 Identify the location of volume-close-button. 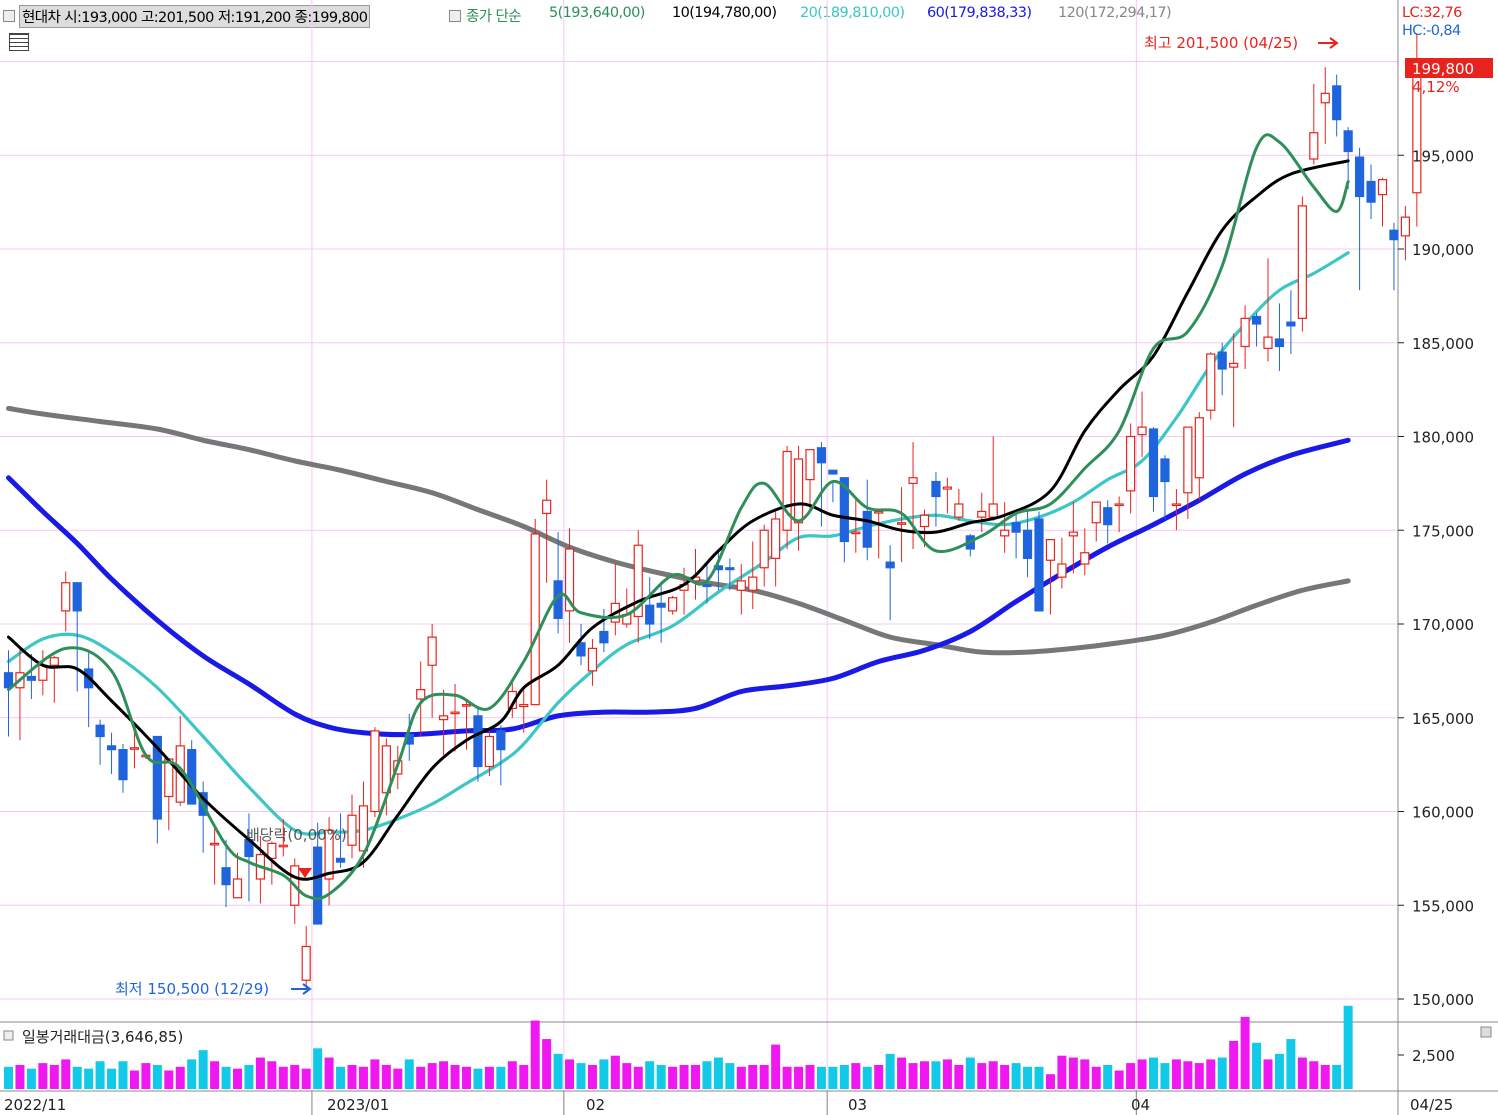
(1486, 1032).